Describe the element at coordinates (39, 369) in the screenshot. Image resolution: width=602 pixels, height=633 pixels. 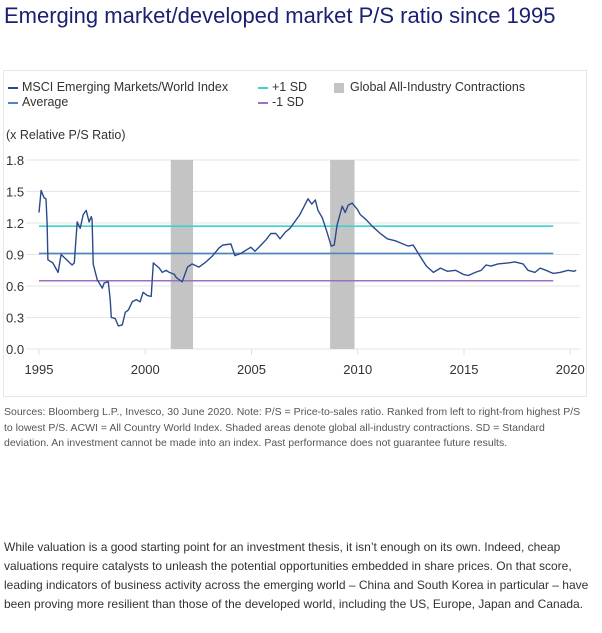
I see `x-tick-label: 1995` at that location.